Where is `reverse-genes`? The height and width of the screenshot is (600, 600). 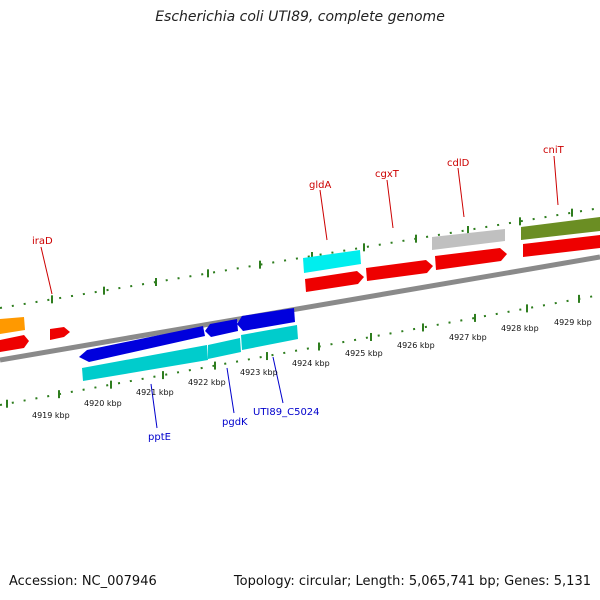 reverse-genes is located at coordinates (188, 344).